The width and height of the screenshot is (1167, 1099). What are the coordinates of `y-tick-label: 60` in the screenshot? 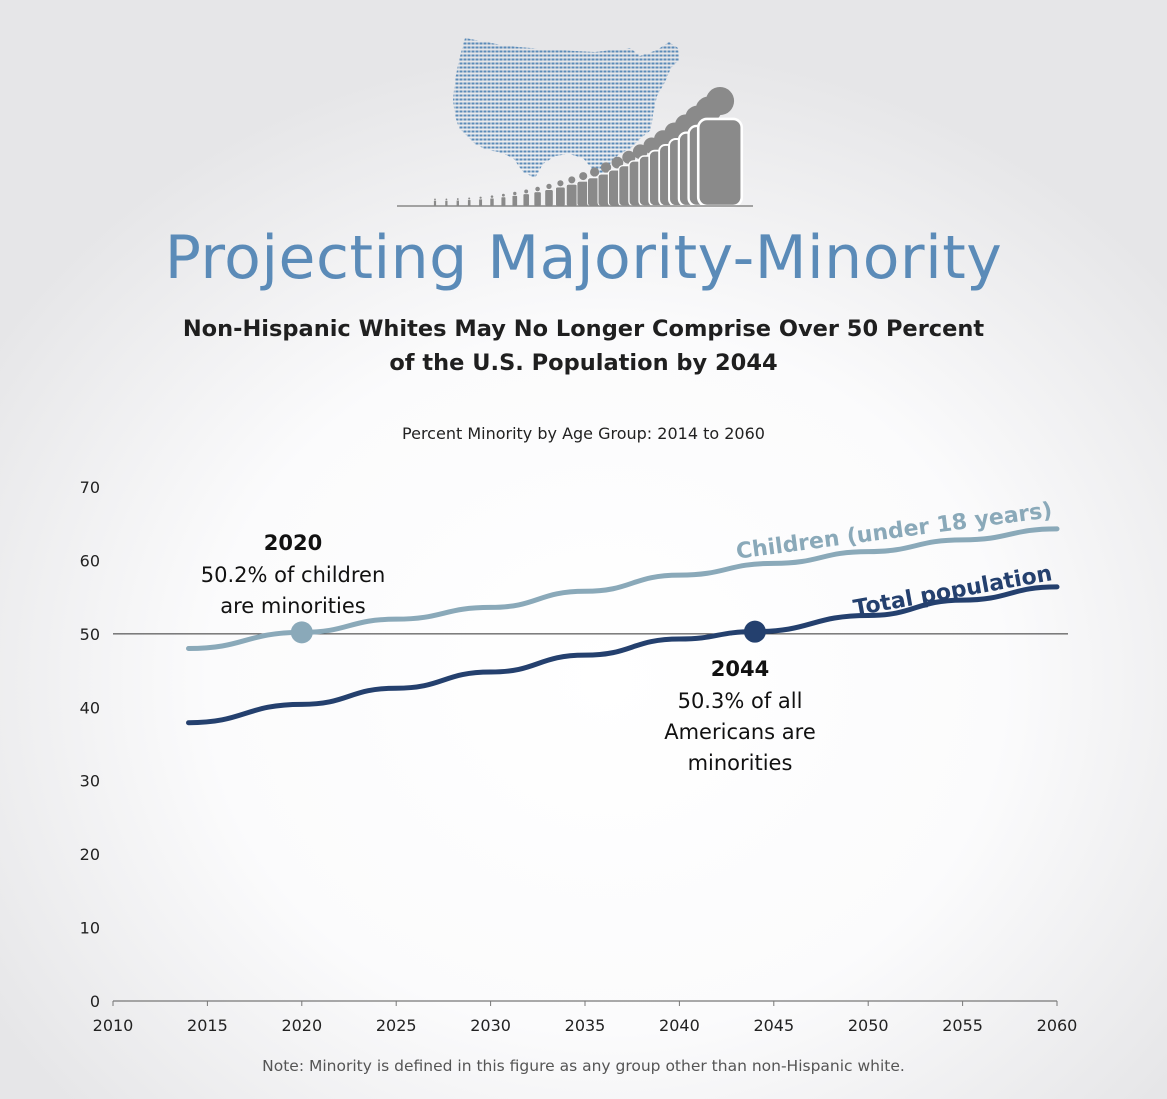 It's located at (90, 560).